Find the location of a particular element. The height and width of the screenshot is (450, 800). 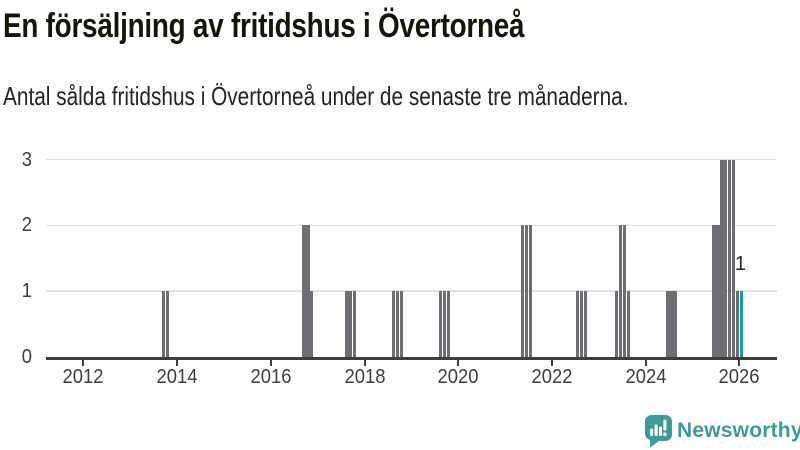

y-axis-label: 3 is located at coordinates (26, 159).